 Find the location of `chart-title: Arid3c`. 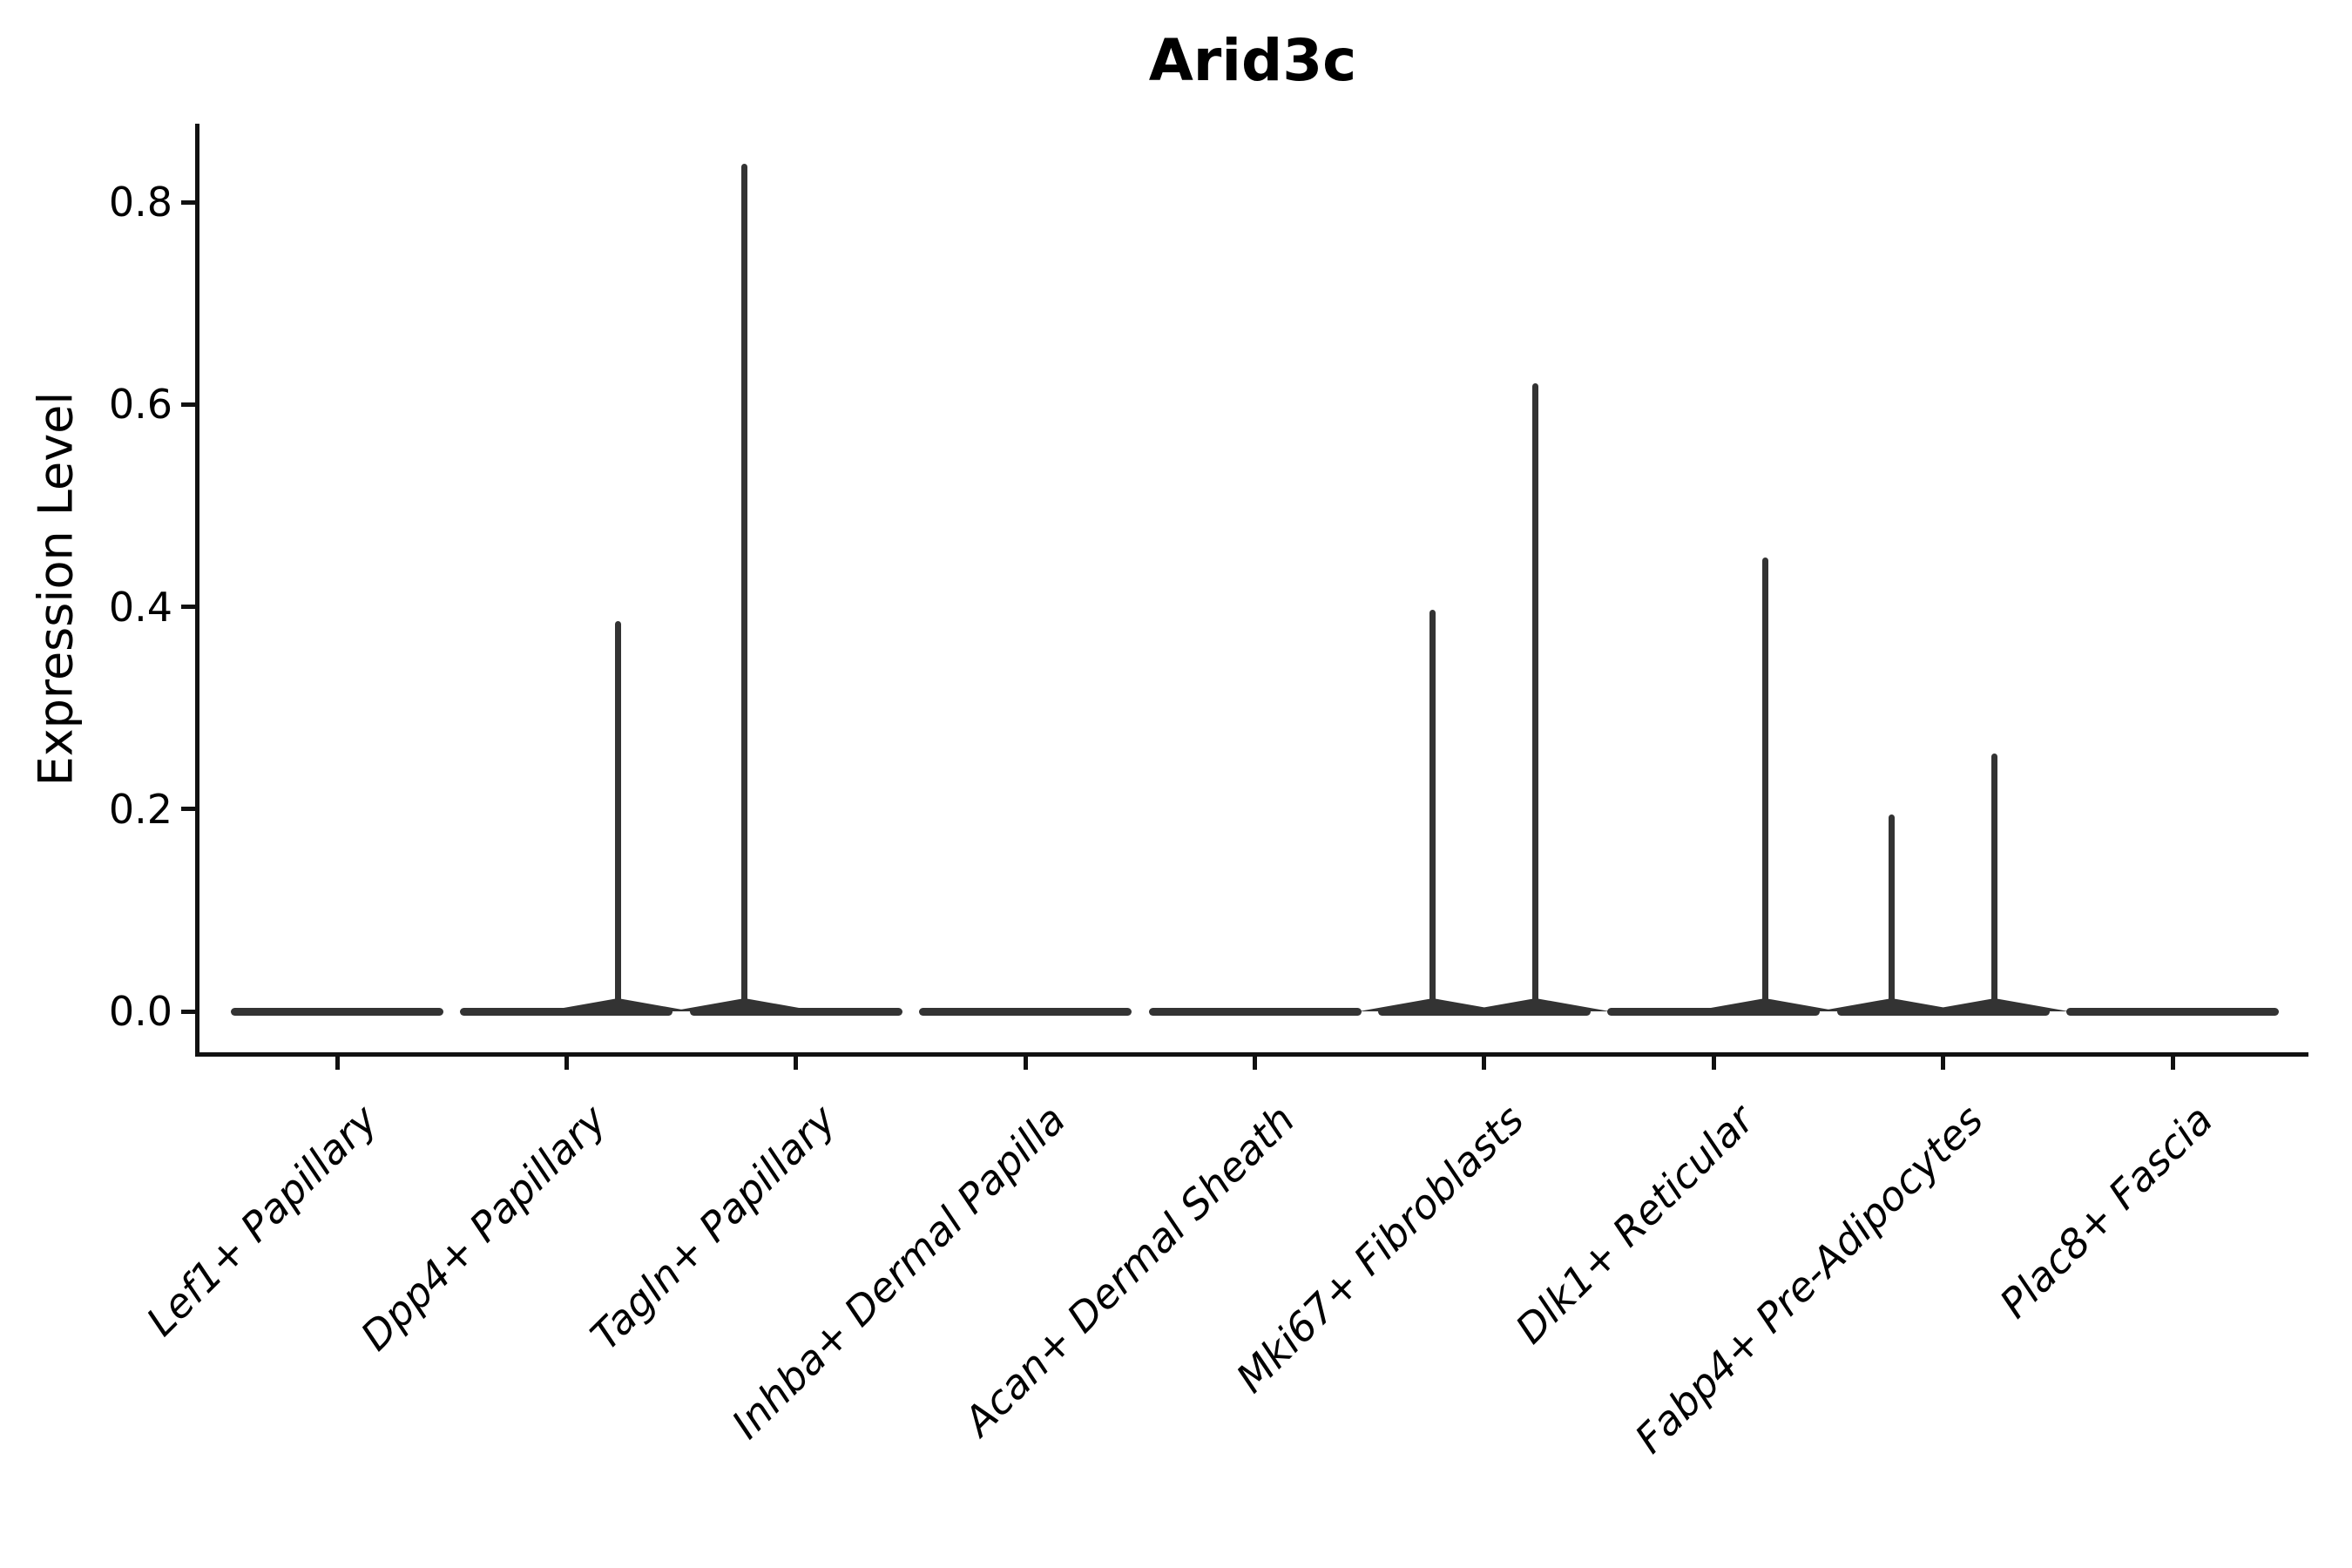

chart-title: Arid3c is located at coordinates (1252, 61).